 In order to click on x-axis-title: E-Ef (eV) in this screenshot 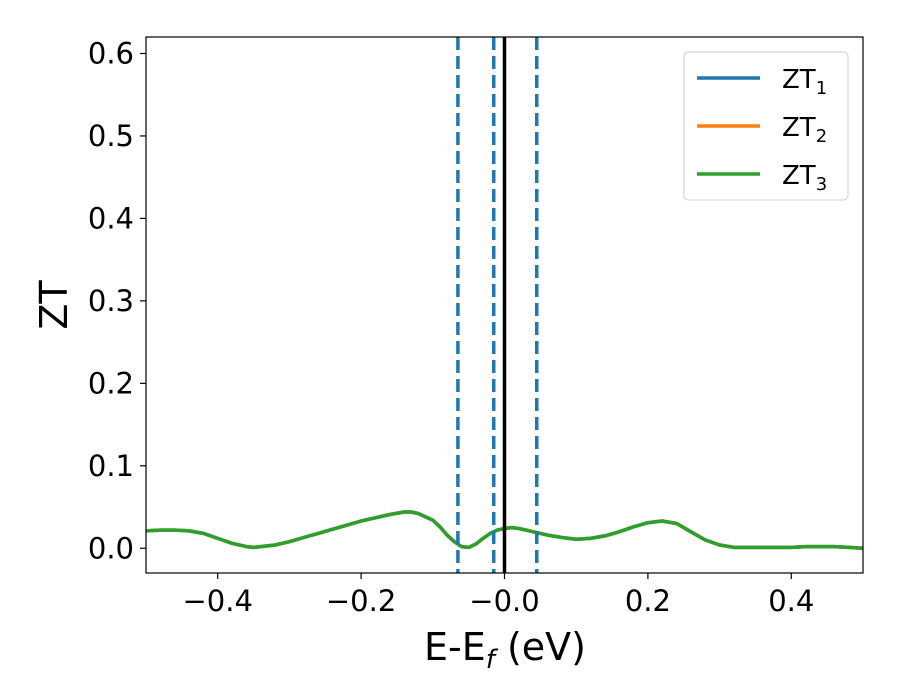, I will do `click(505, 650)`.